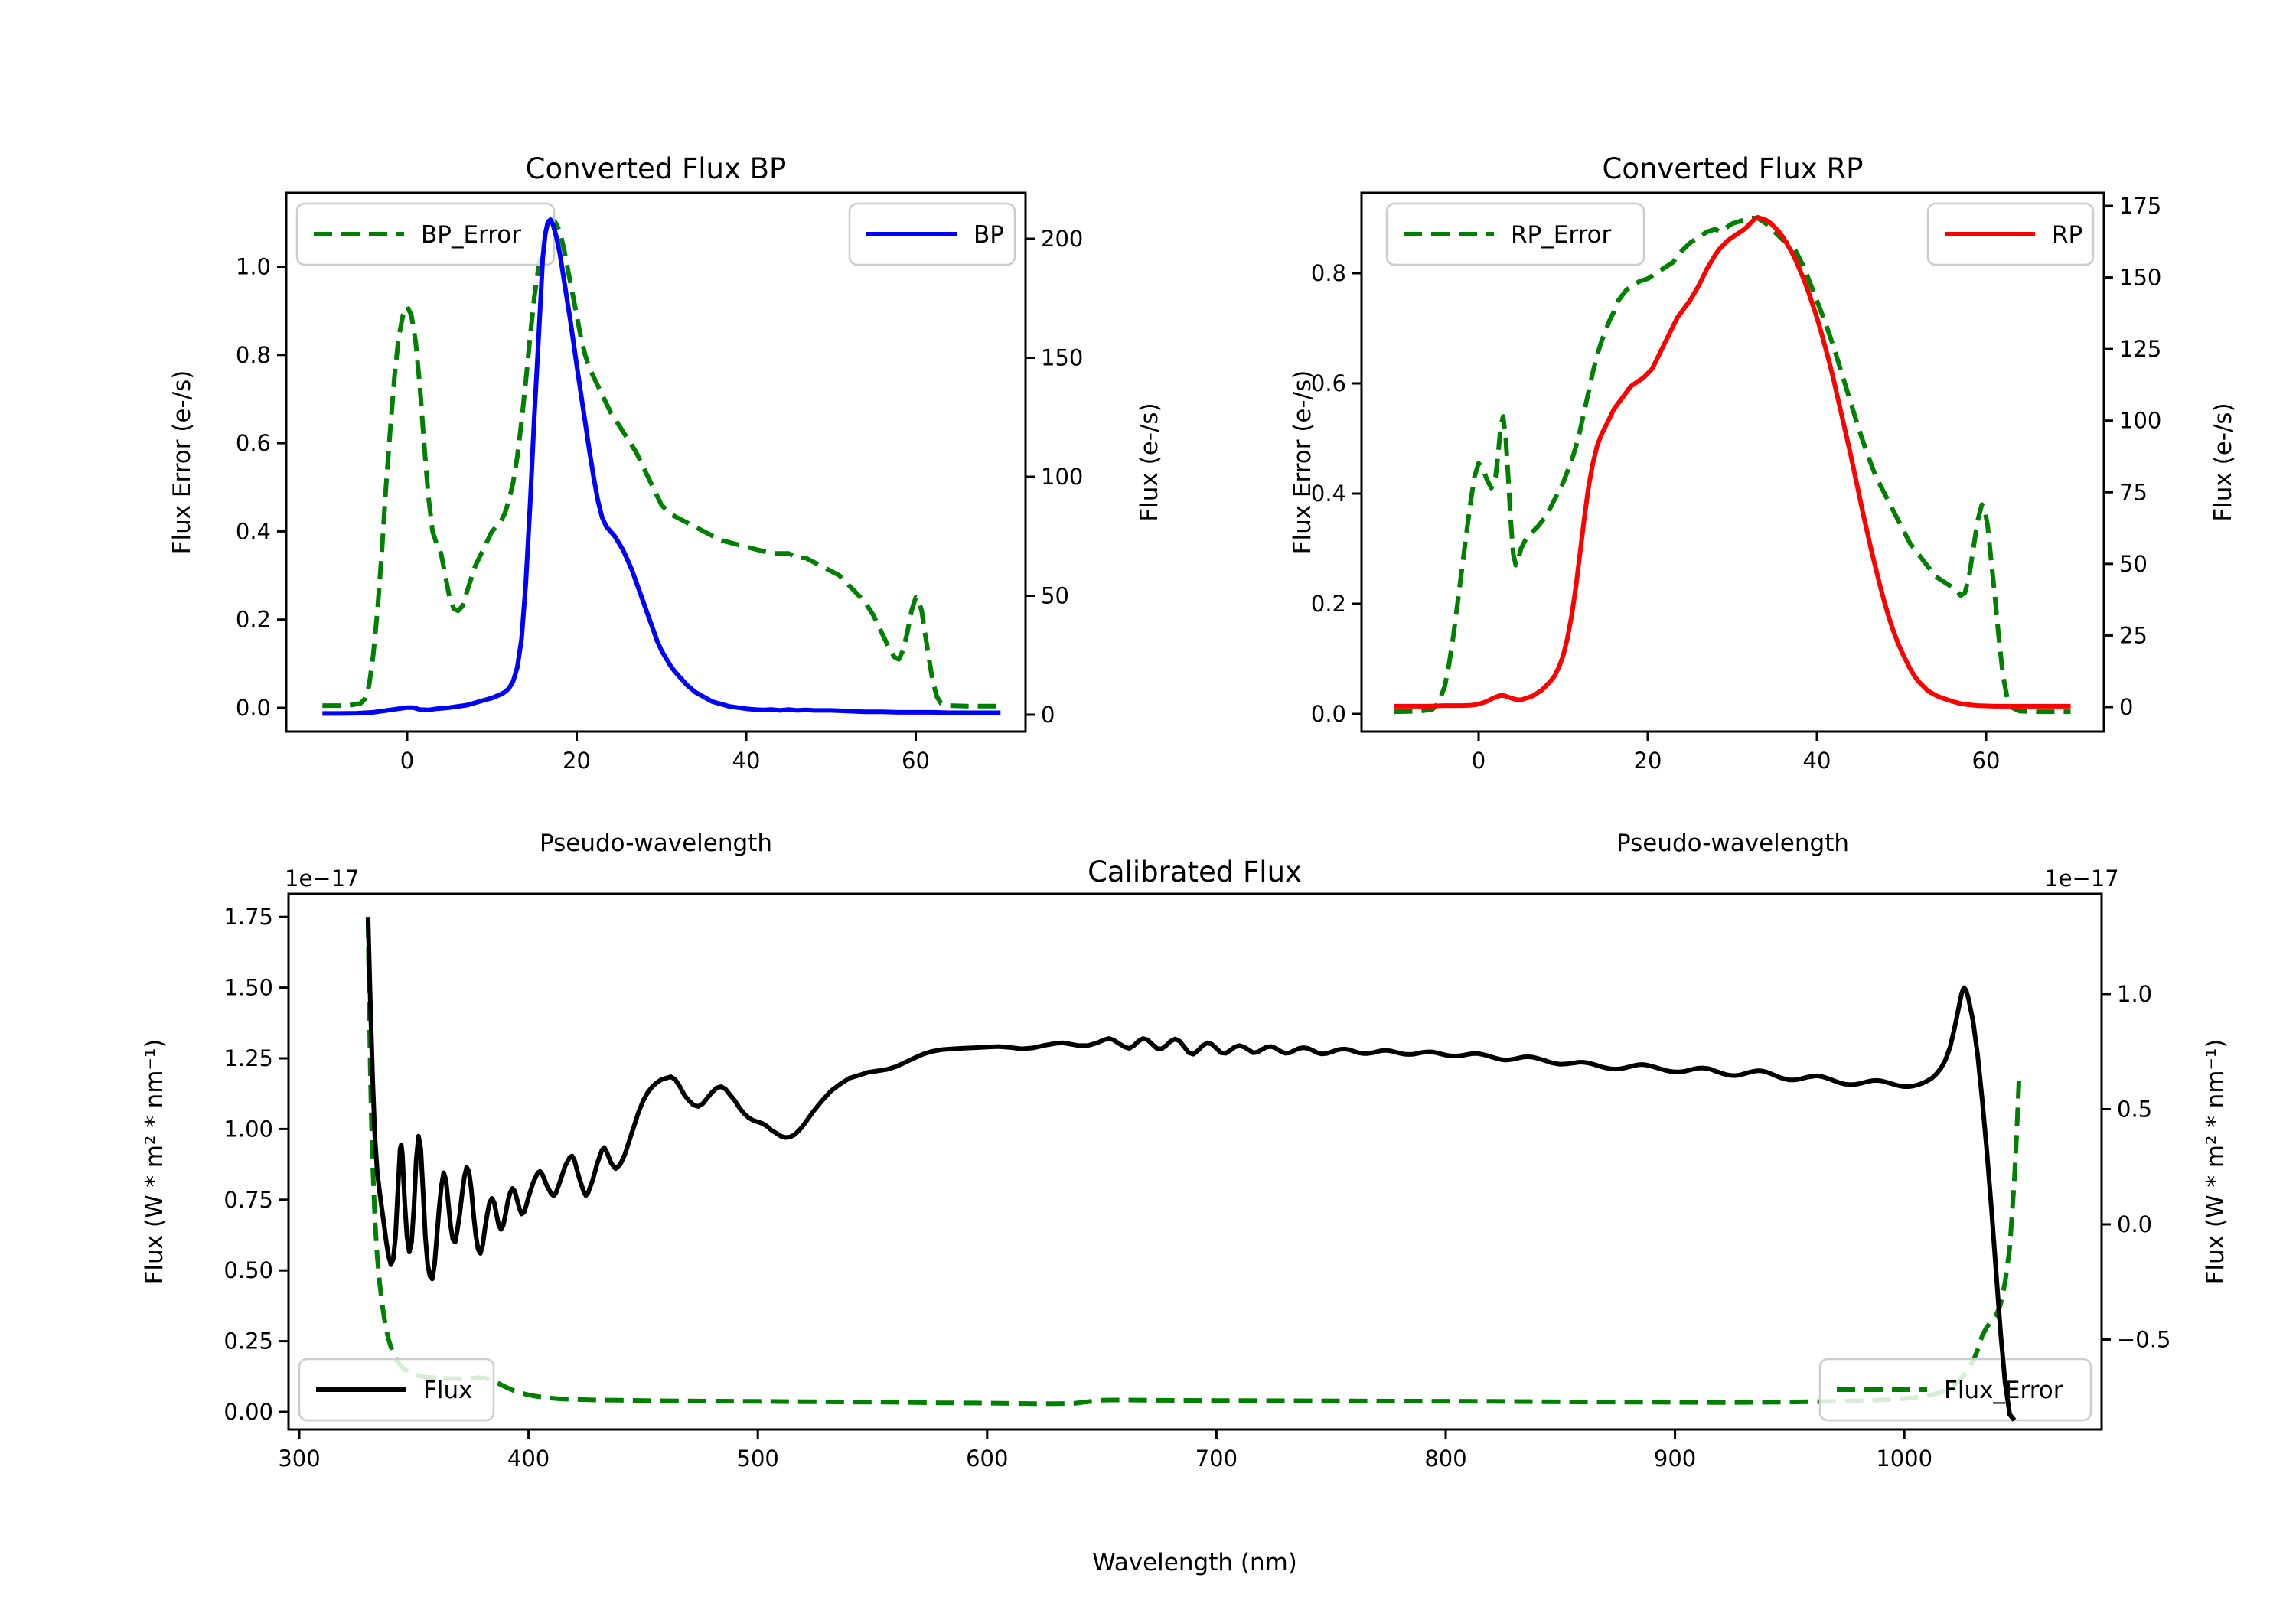  Describe the element at coordinates (447, 1390) in the screenshot. I see `legend-label: Flux` at that location.